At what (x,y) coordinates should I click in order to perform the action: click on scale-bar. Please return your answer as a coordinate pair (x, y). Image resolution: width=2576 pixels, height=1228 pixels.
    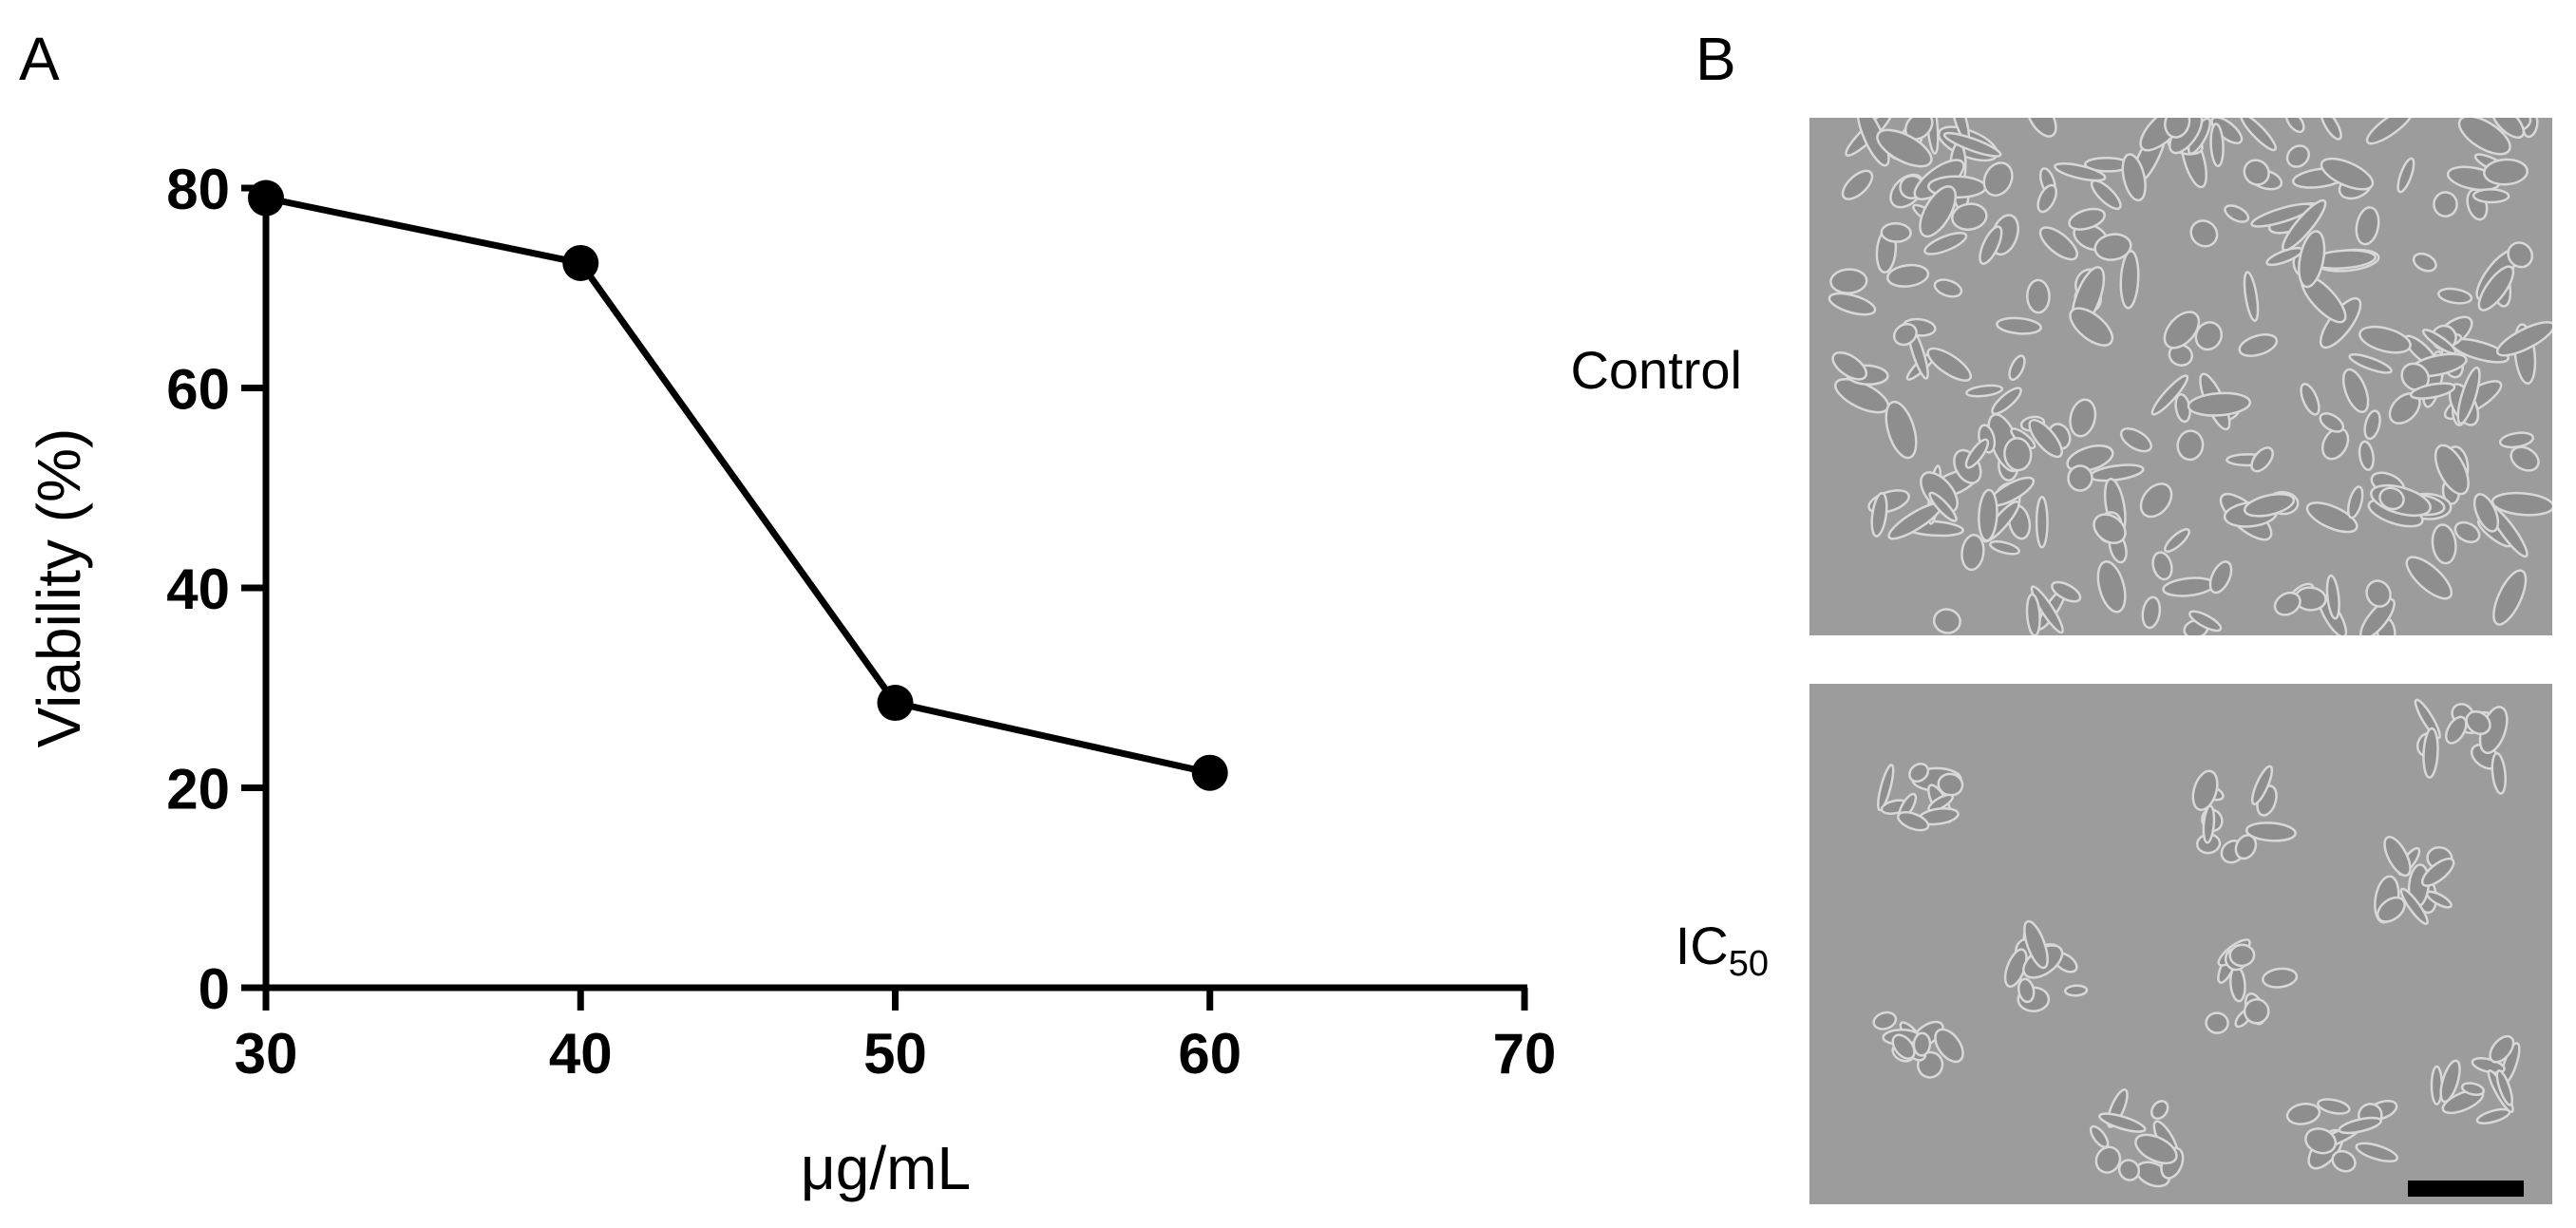
    Looking at the image, I should click on (2466, 1189).